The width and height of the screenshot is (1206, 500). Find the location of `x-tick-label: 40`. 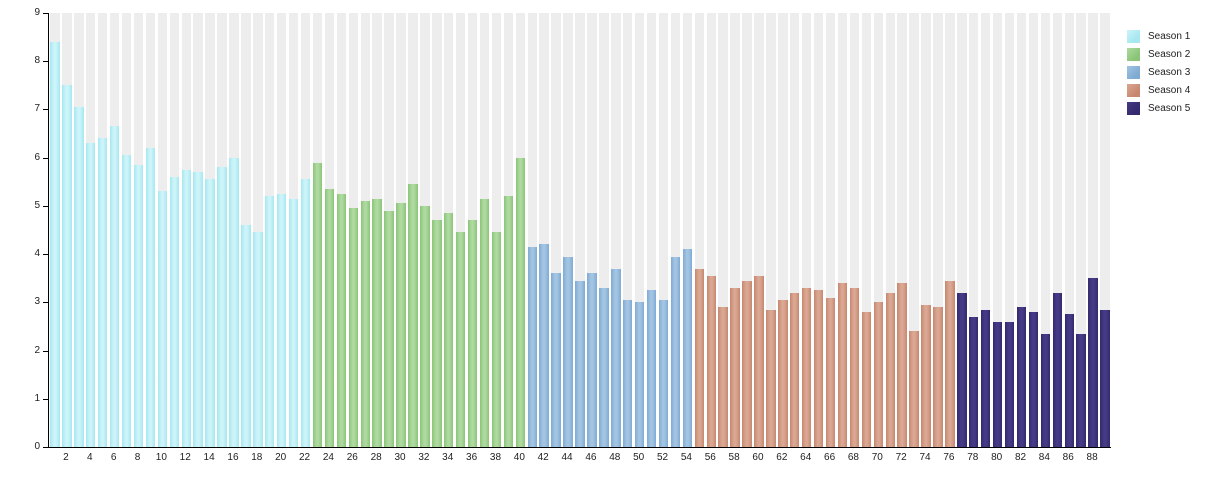

x-tick-label: 40 is located at coordinates (519, 457).